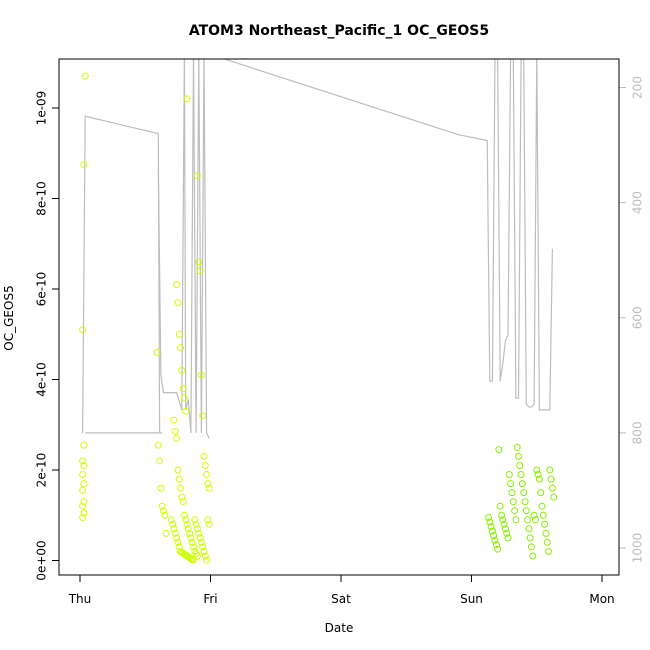 The width and height of the screenshot is (650, 650). What do you see at coordinates (601, 599) in the screenshot?
I see `x-tick-label: Mon` at bounding box center [601, 599].